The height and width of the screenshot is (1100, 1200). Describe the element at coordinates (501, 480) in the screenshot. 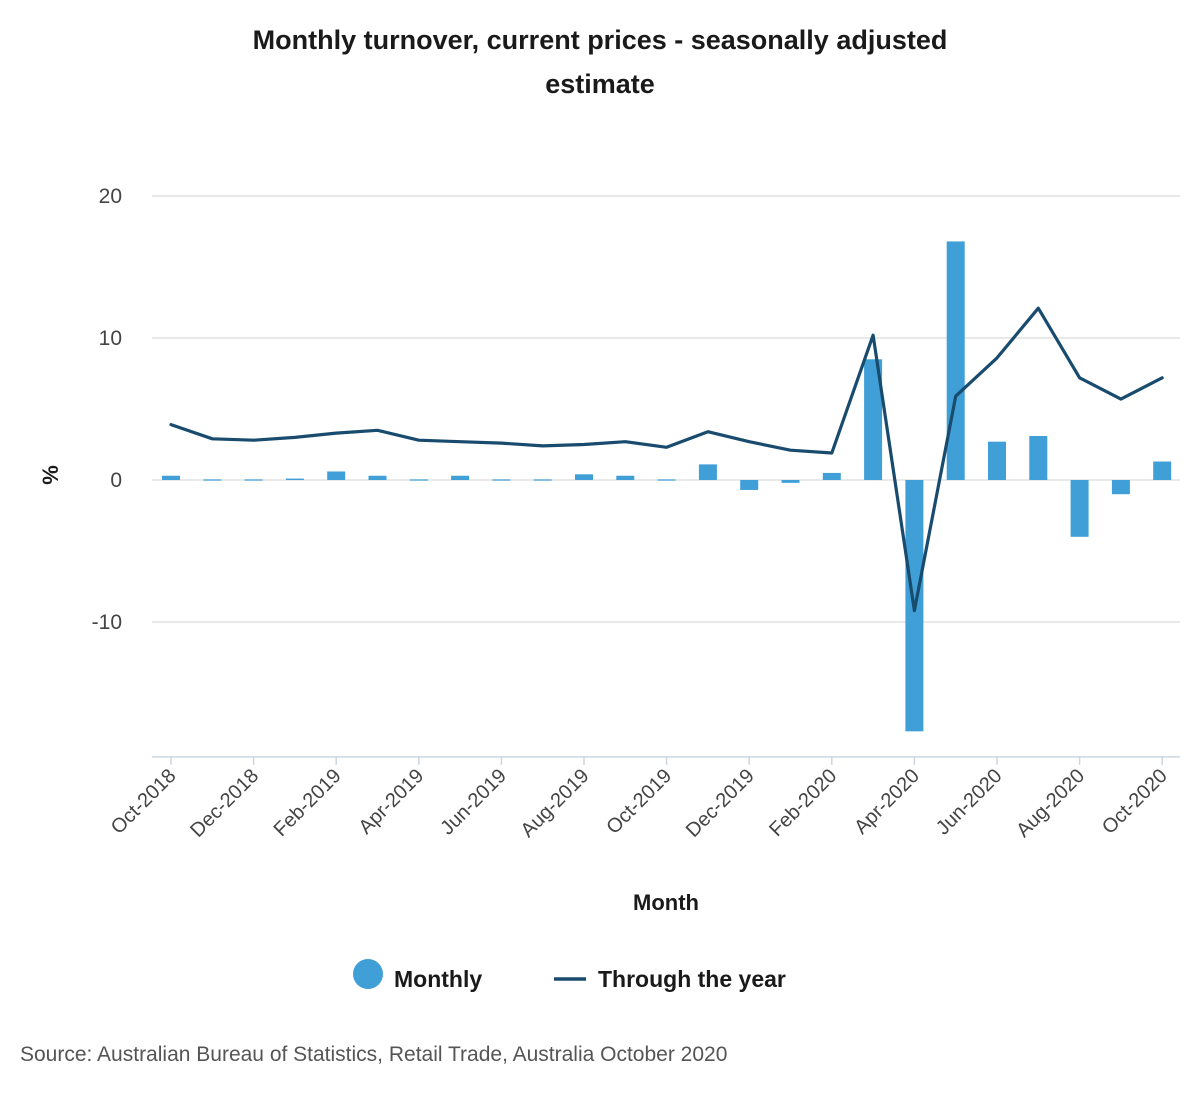

I see `bar-monthly-Jun-2019` at that location.